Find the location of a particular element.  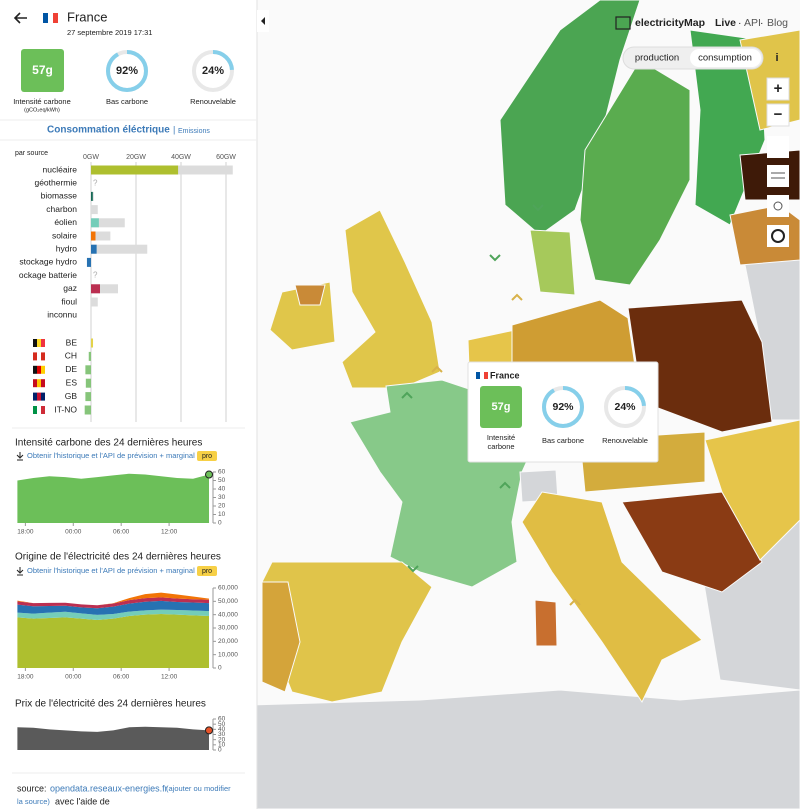

estonia-latvia is located at coordinates (764, 235).